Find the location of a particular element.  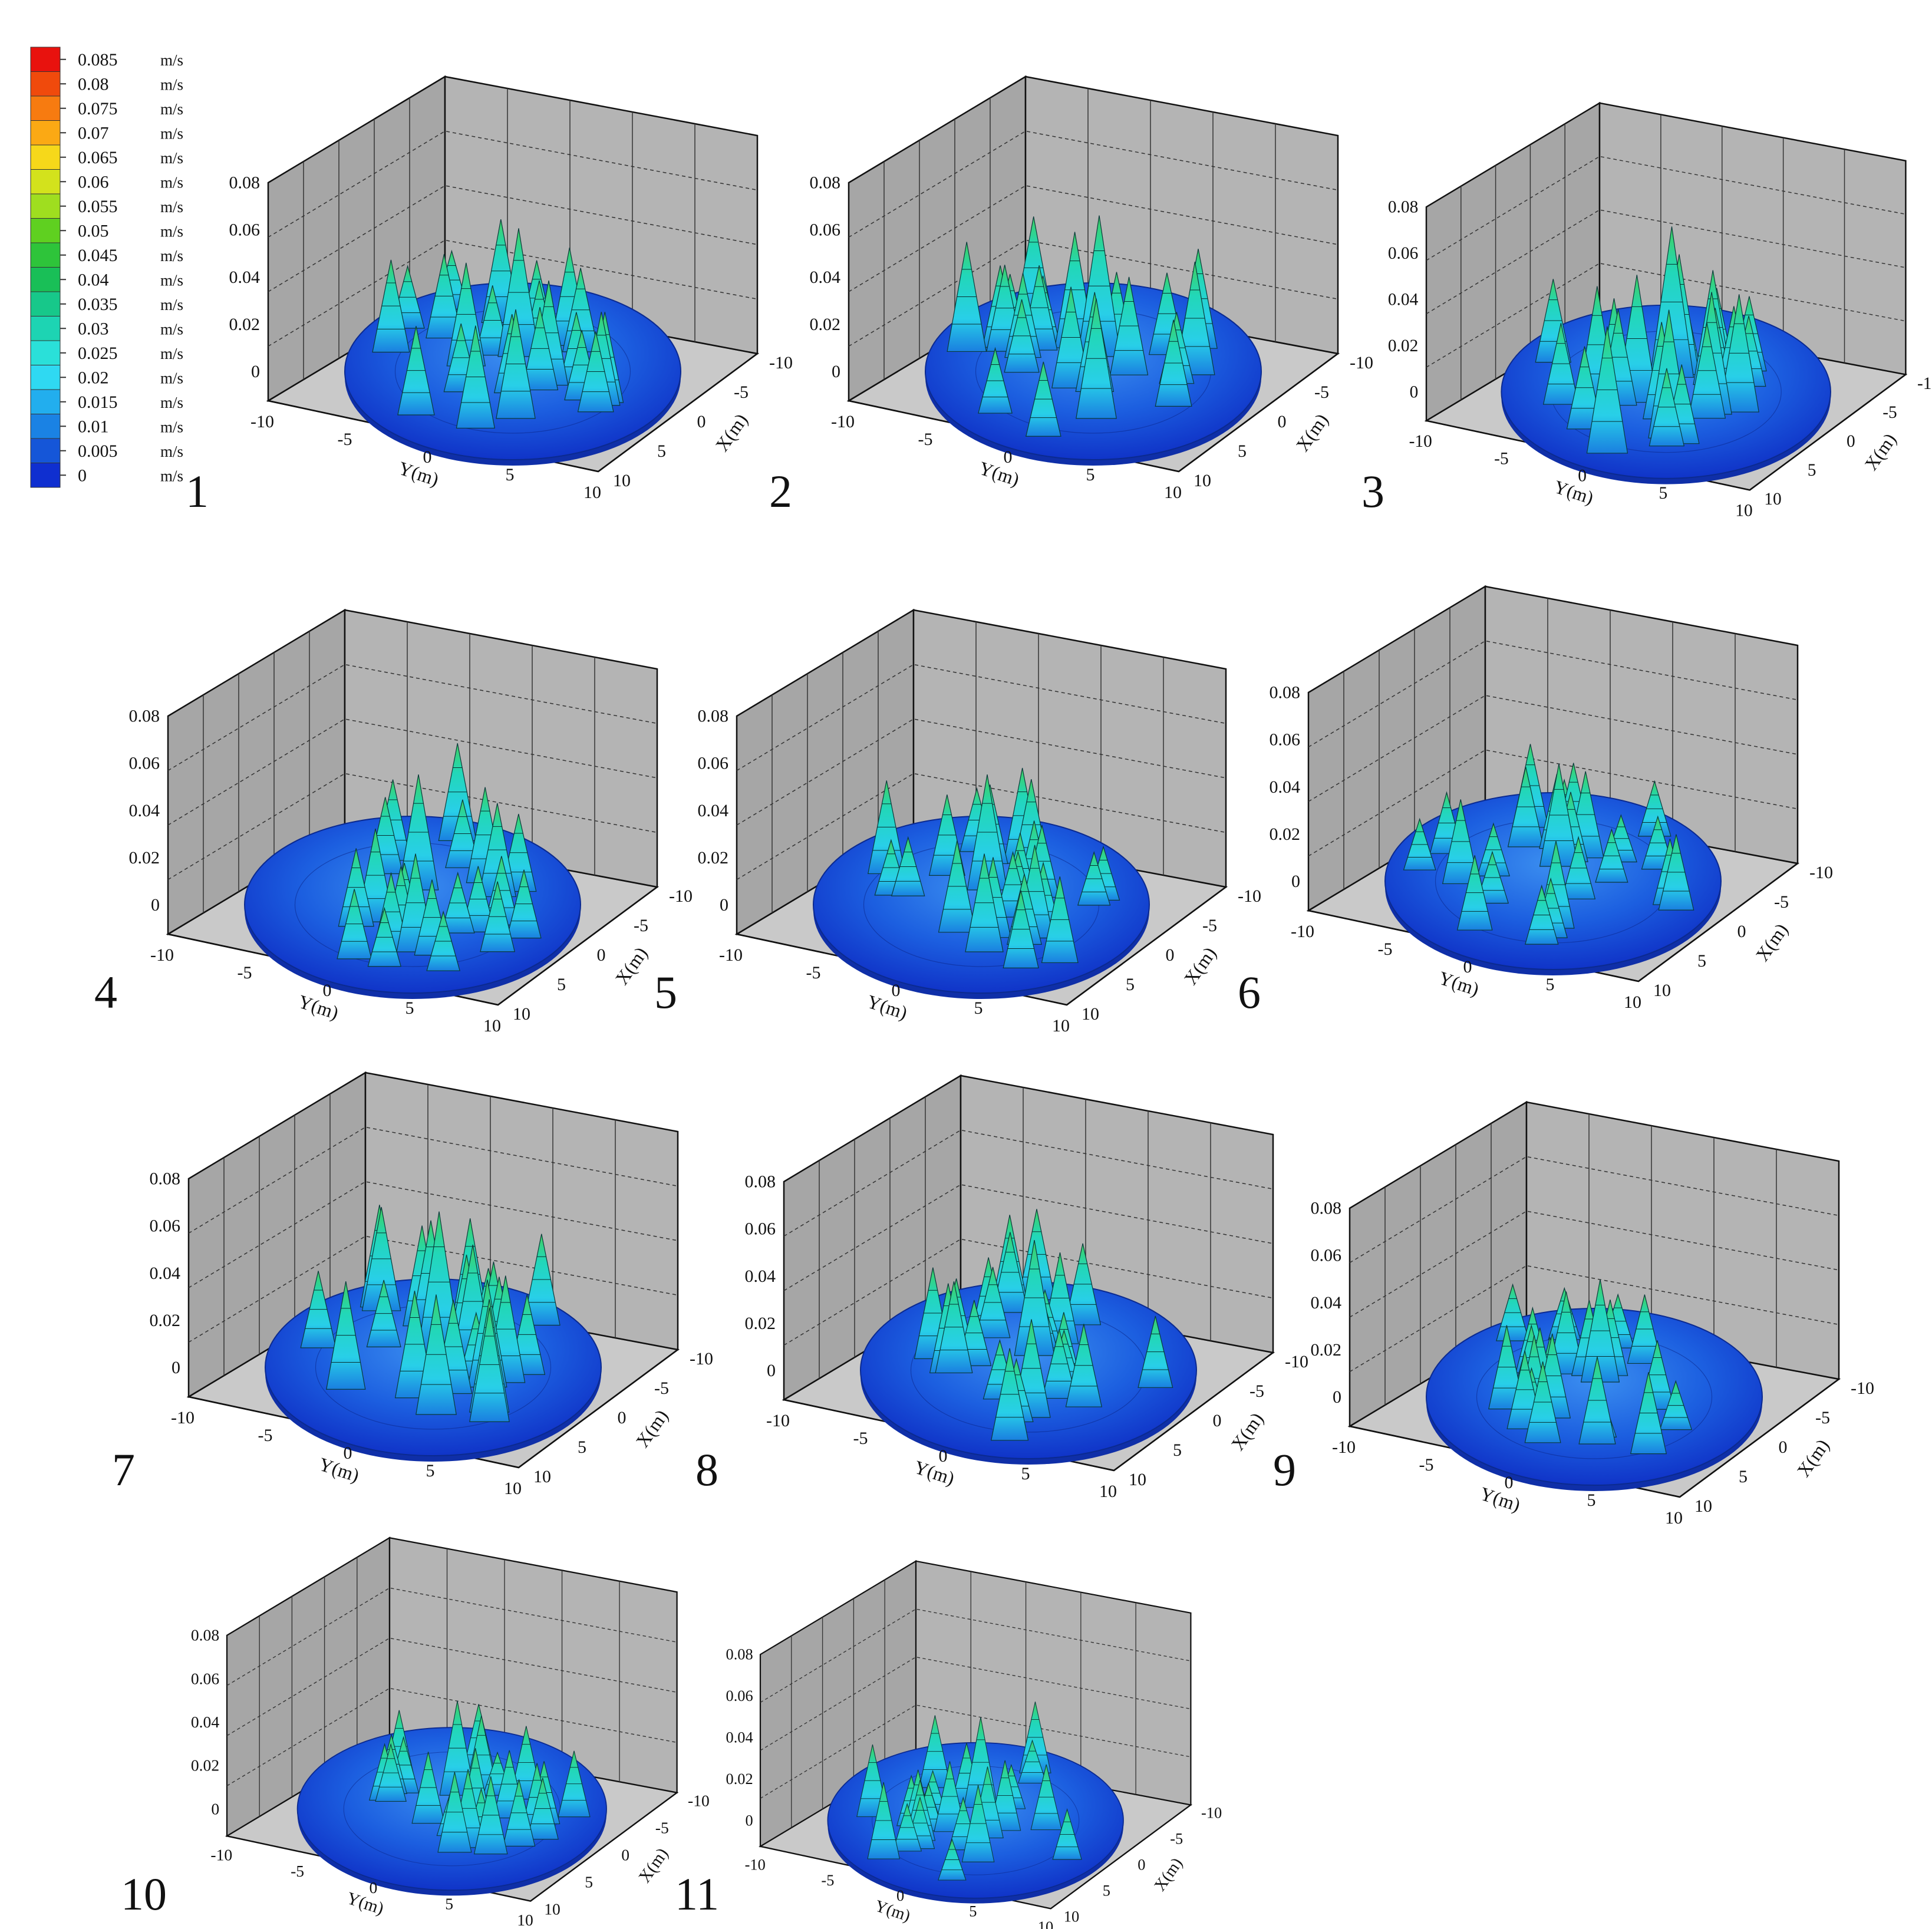

legend-value: 0.045 is located at coordinates (98, 256).